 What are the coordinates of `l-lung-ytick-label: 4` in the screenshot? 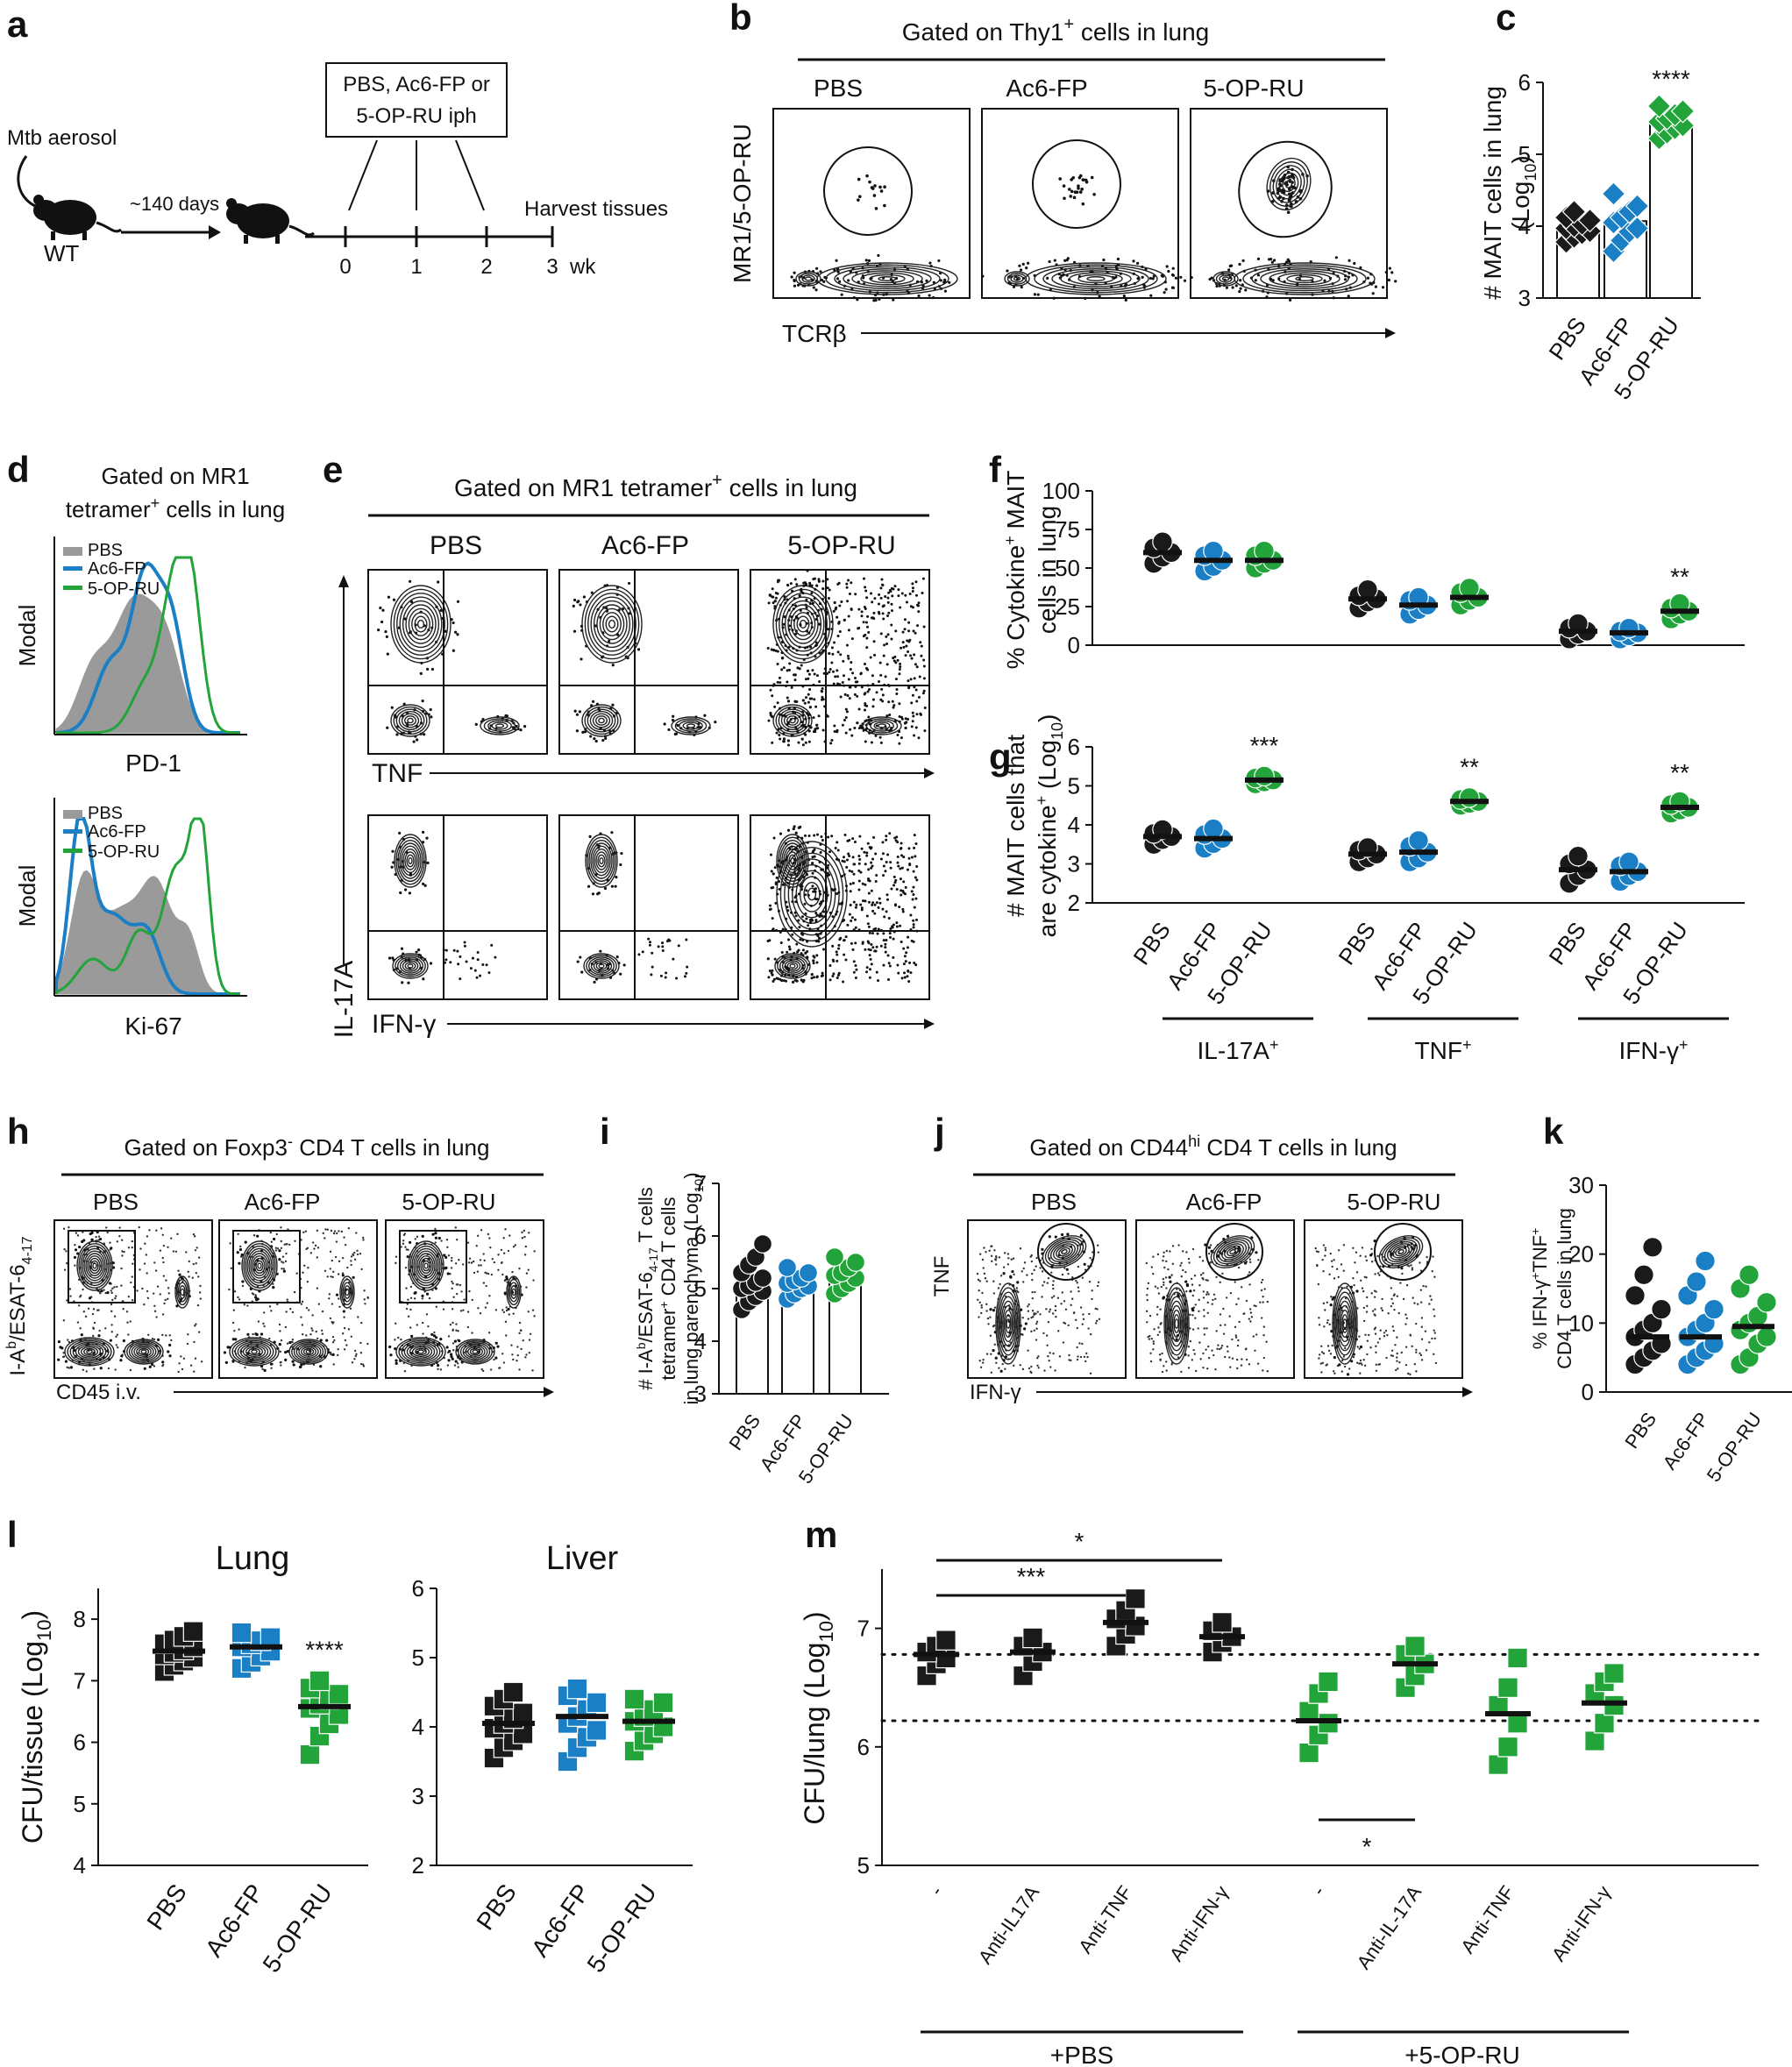 It's located at (80, 1865).